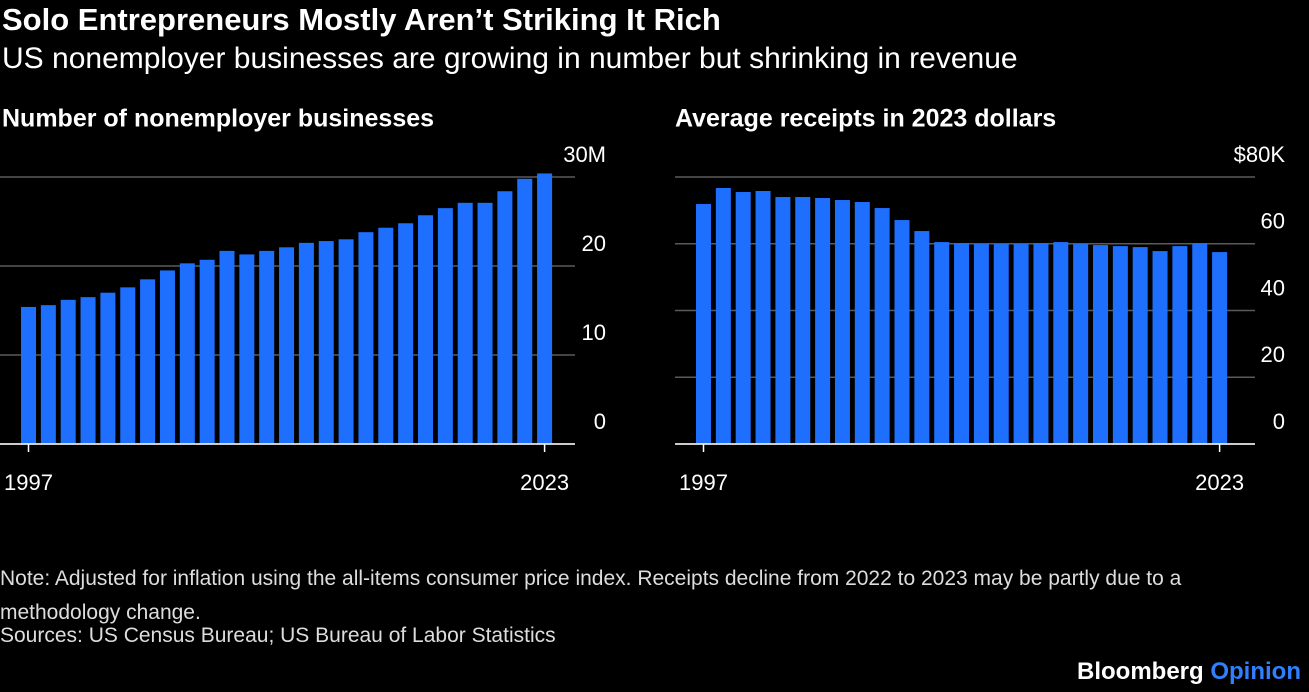 The height and width of the screenshot is (692, 1309). What do you see at coordinates (1260, 154) in the screenshot?
I see `y-tick-label: $80K` at bounding box center [1260, 154].